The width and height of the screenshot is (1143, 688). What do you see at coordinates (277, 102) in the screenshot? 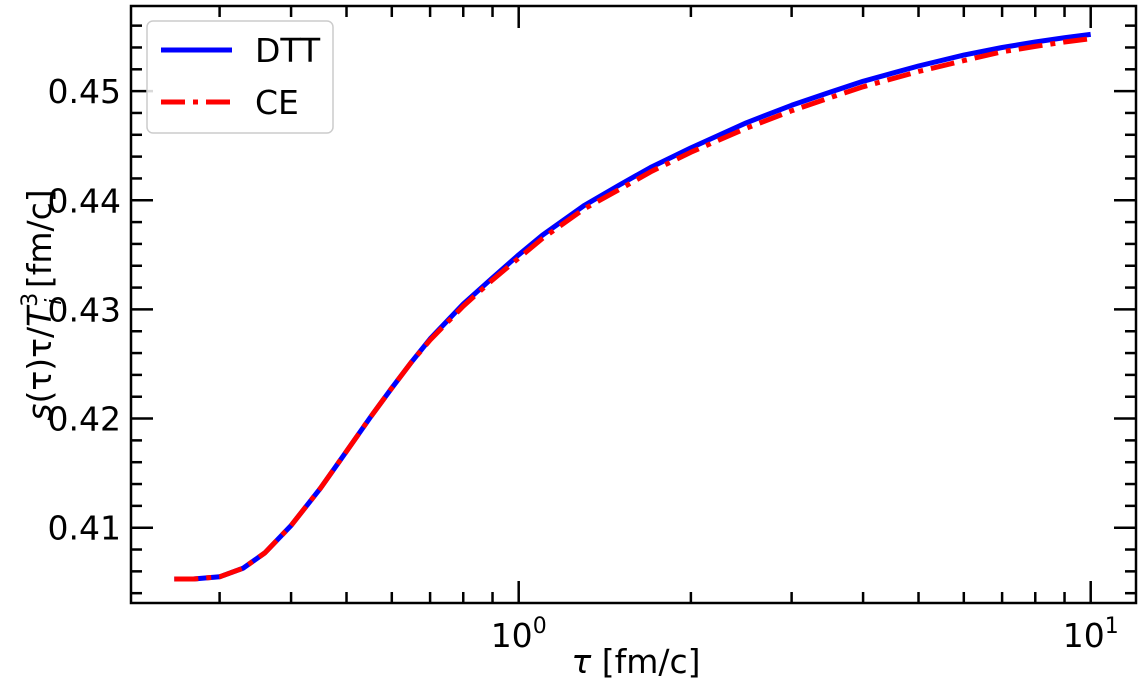
I see `legend-label-ce: CE` at bounding box center [277, 102].